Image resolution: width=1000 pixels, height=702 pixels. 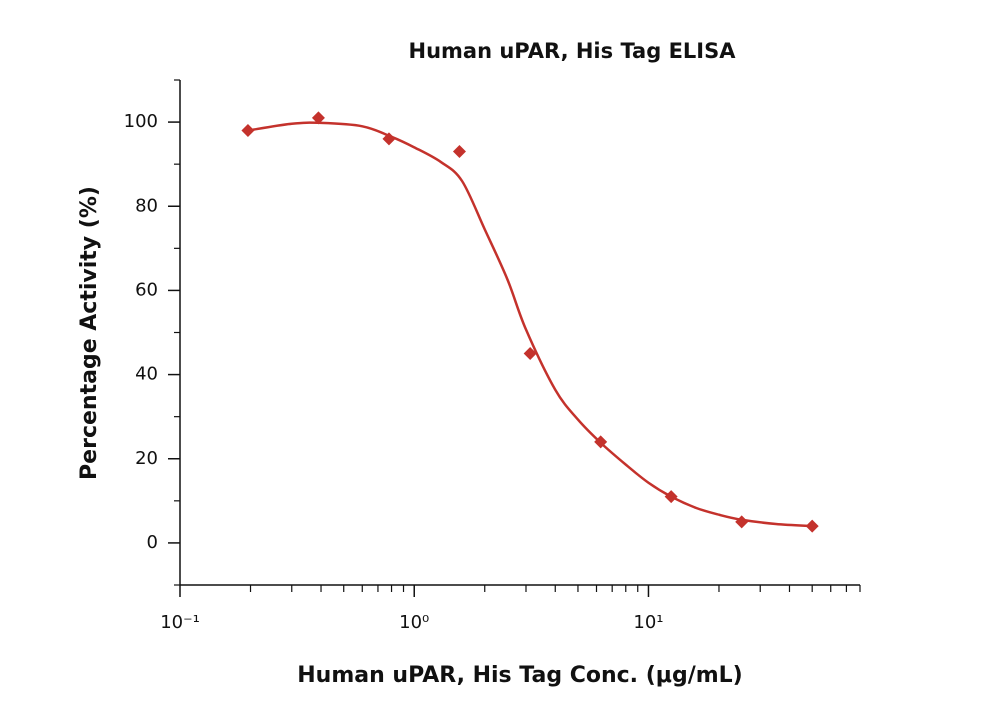 I want to click on chart-title: Human uPAR, His Tag ELISA, so click(x=573, y=51).